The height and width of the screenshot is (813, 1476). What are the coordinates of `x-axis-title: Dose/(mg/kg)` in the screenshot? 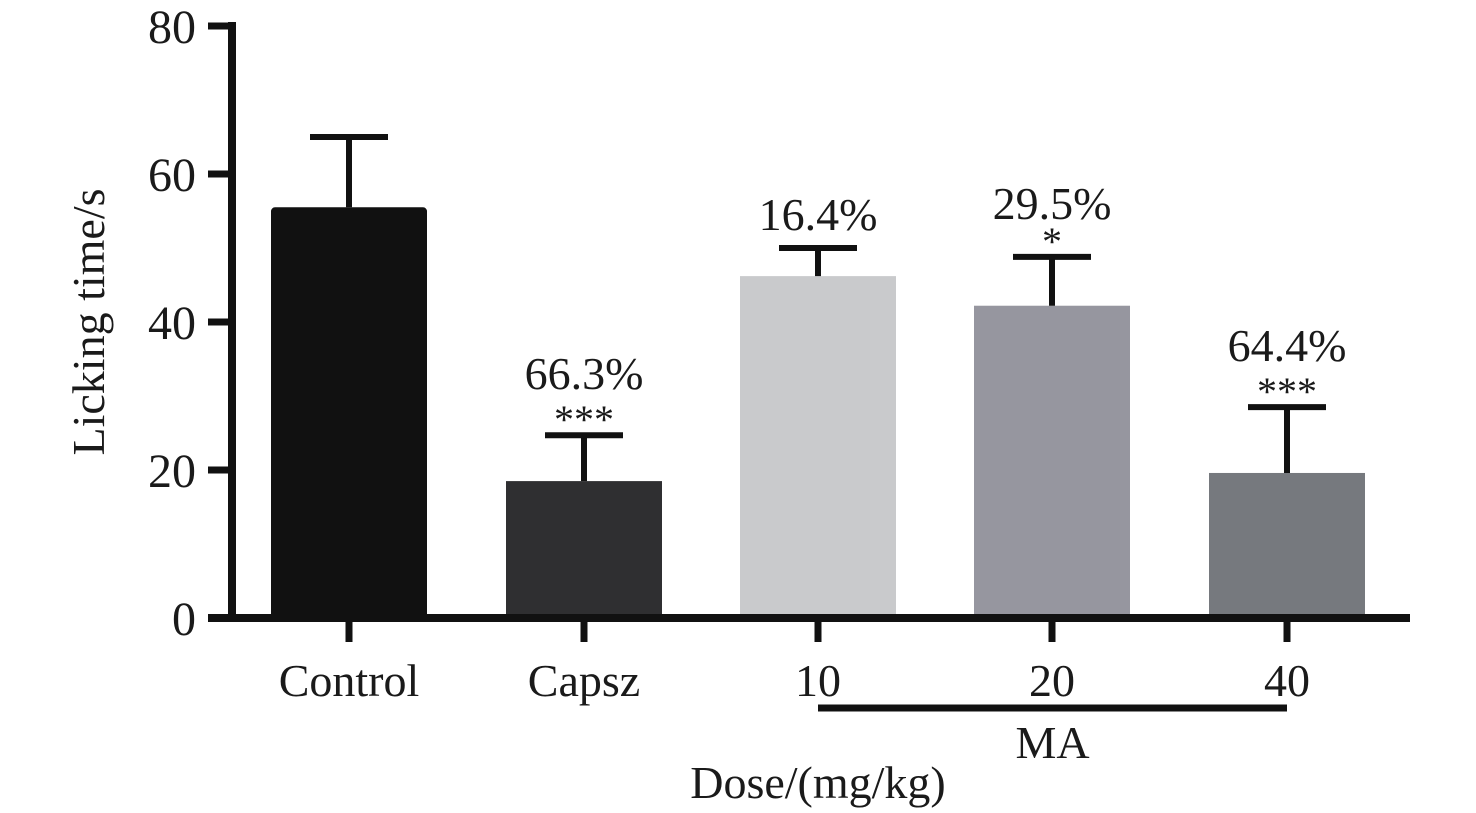 It's located at (818, 782).